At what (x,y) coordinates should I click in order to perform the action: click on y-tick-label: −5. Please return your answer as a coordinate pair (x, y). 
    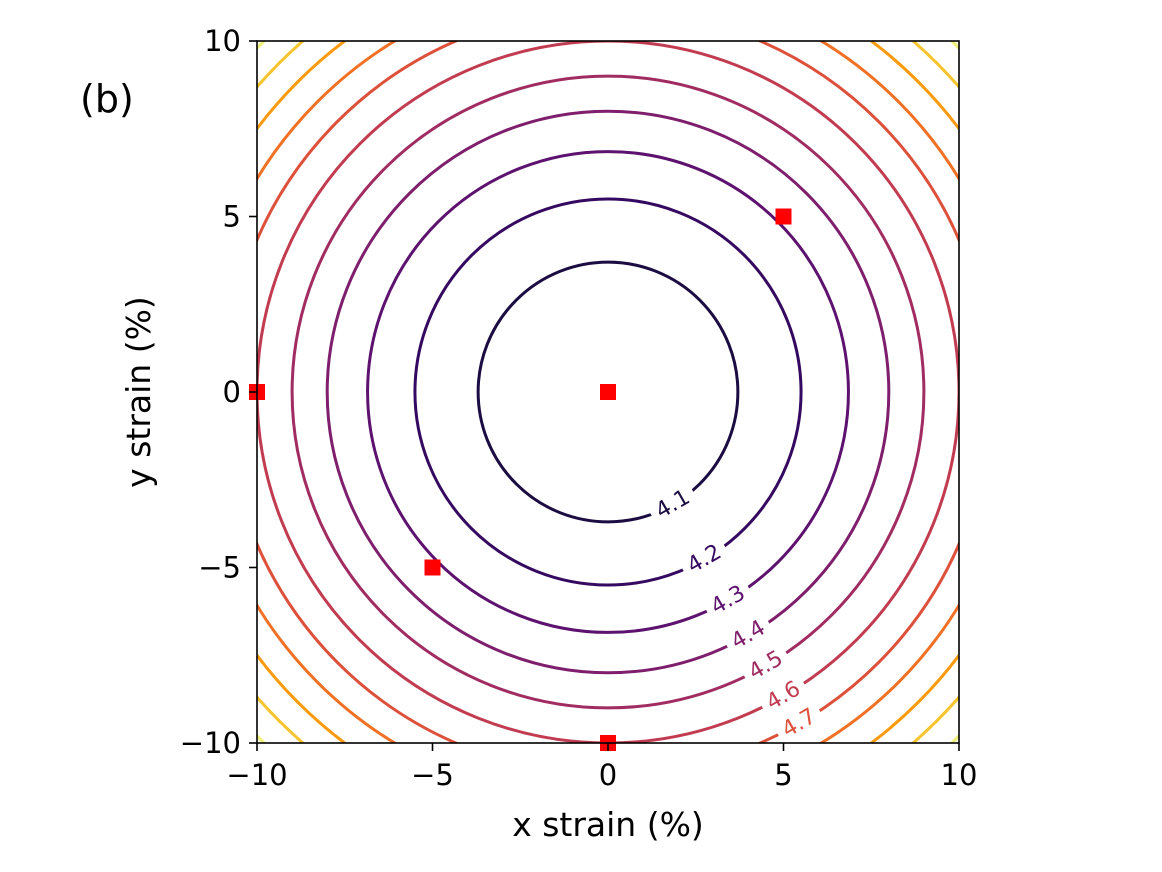
    Looking at the image, I should click on (219, 568).